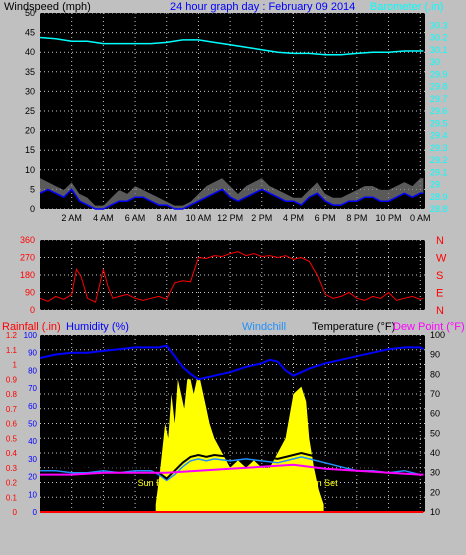 This screenshot has height=555, width=466. Describe the element at coordinates (441, 259) in the screenshot. I see `compass-label: W` at that location.